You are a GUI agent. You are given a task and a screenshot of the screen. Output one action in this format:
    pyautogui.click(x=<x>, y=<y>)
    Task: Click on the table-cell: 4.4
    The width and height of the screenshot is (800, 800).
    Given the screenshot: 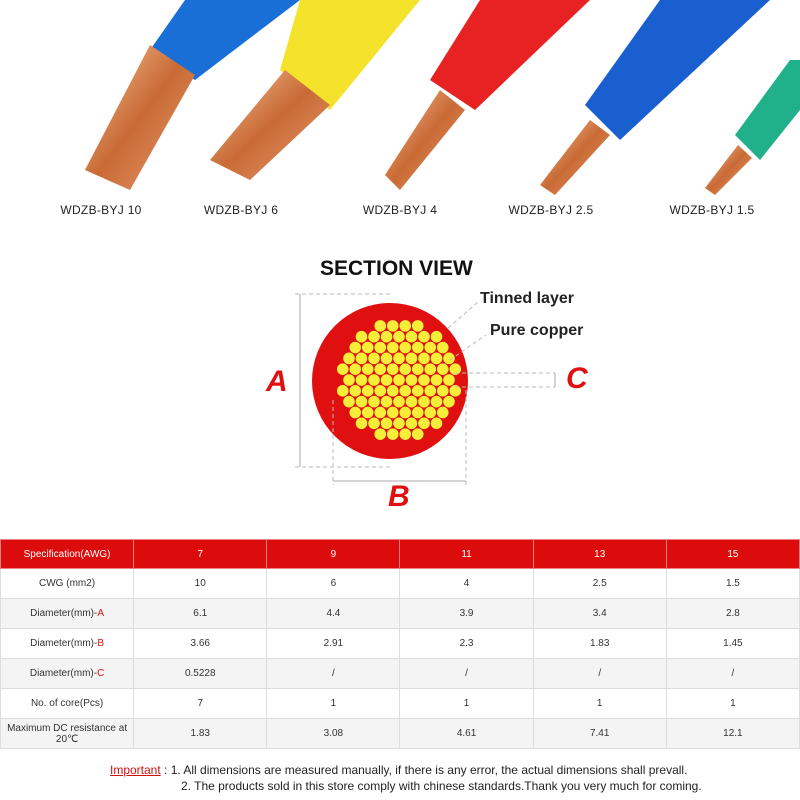 What is the action you would take?
    pyautogui.click(x=333, y=613)
    